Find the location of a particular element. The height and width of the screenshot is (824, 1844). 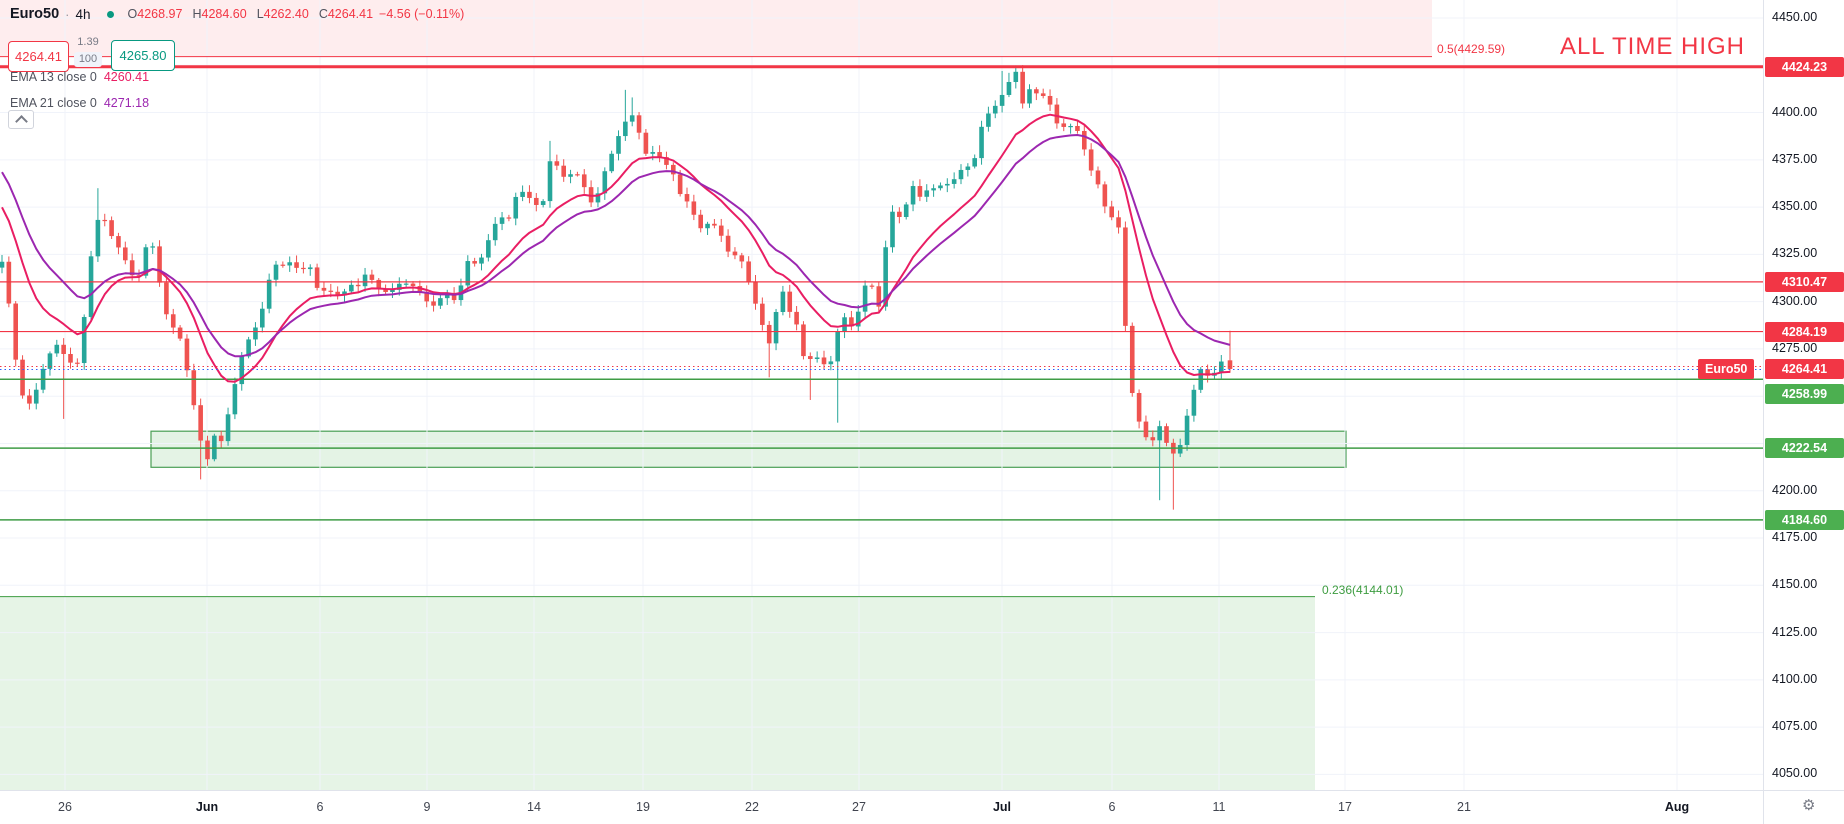

ohlc-c: C4264.41 is located at coordinates (346, 14).